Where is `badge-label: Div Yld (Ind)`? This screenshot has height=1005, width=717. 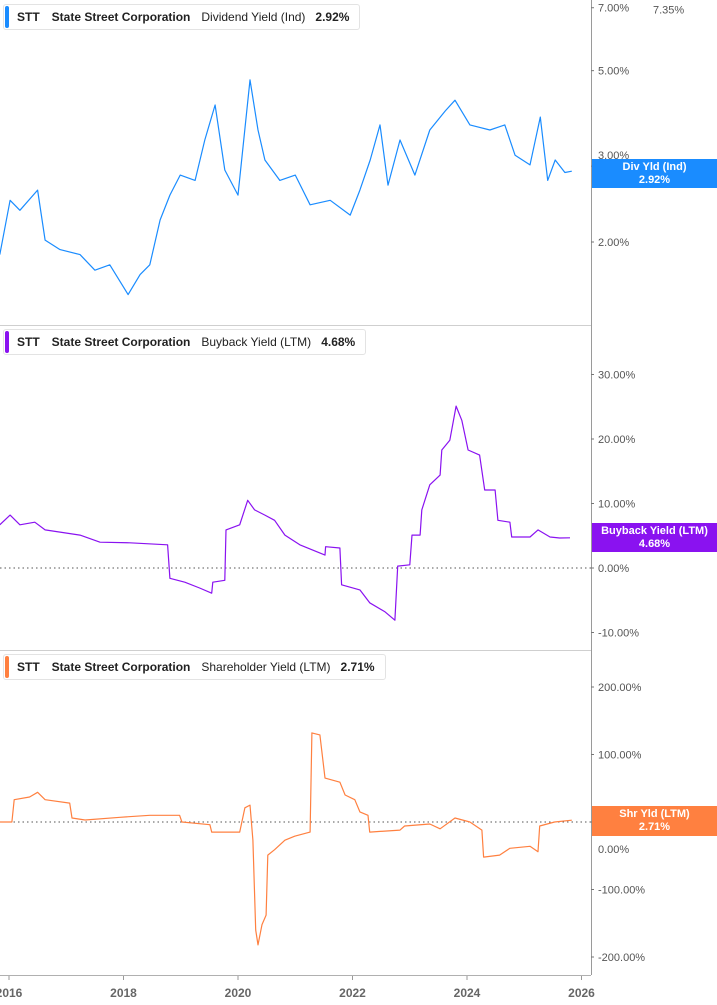
badge-label: Div Yld (Ind) is located at coordinates (654, 166).